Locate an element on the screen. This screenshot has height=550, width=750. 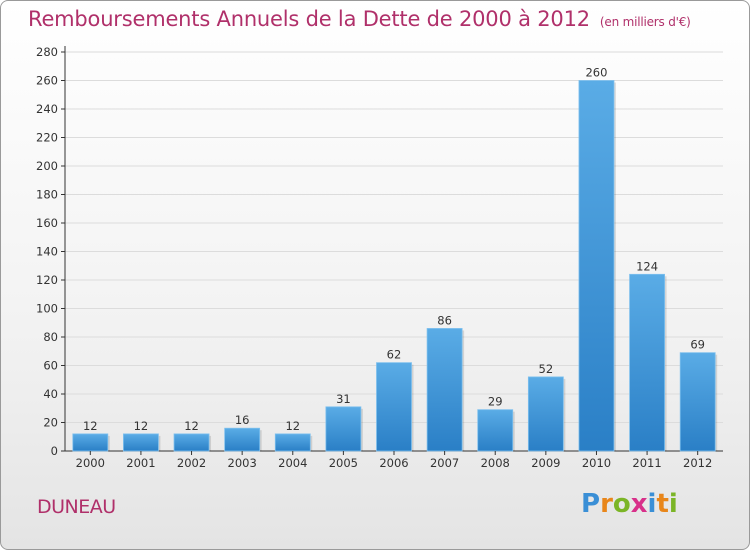
x-tick-label: 2007 is located at coordinates (444, 463).